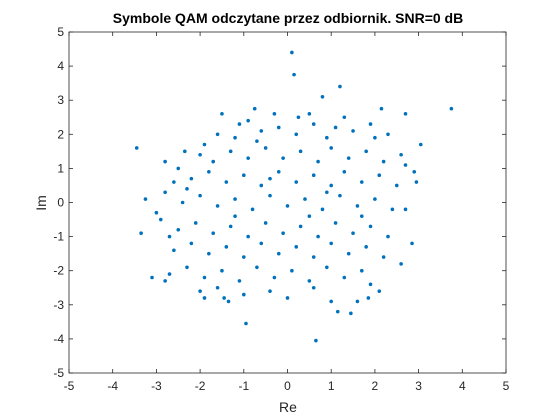  I want to click on y-tick-label: -3, so click(58, 305).